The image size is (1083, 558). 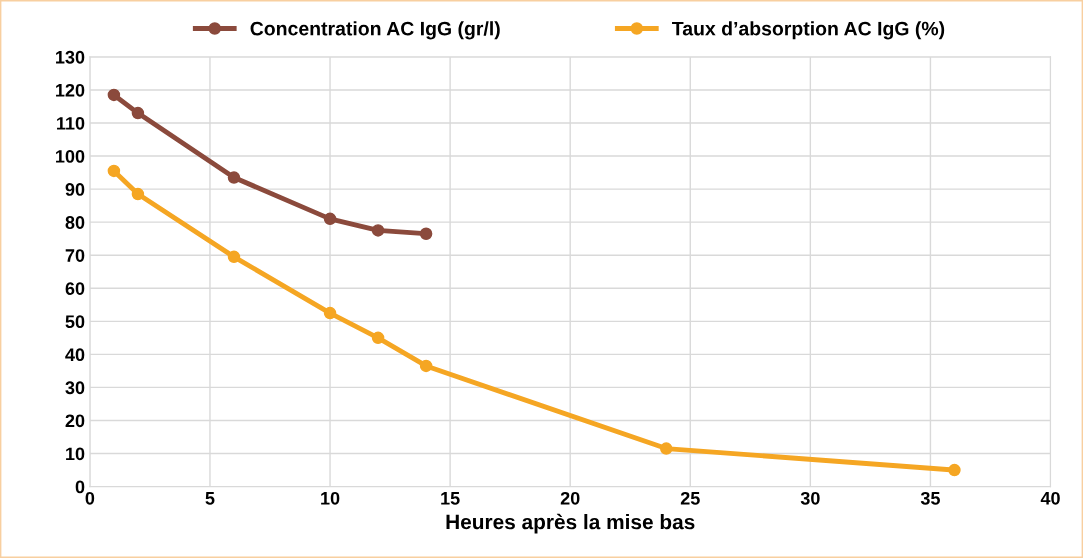 I want to click on y-tick-label: 30, so click(x=75, y=388).